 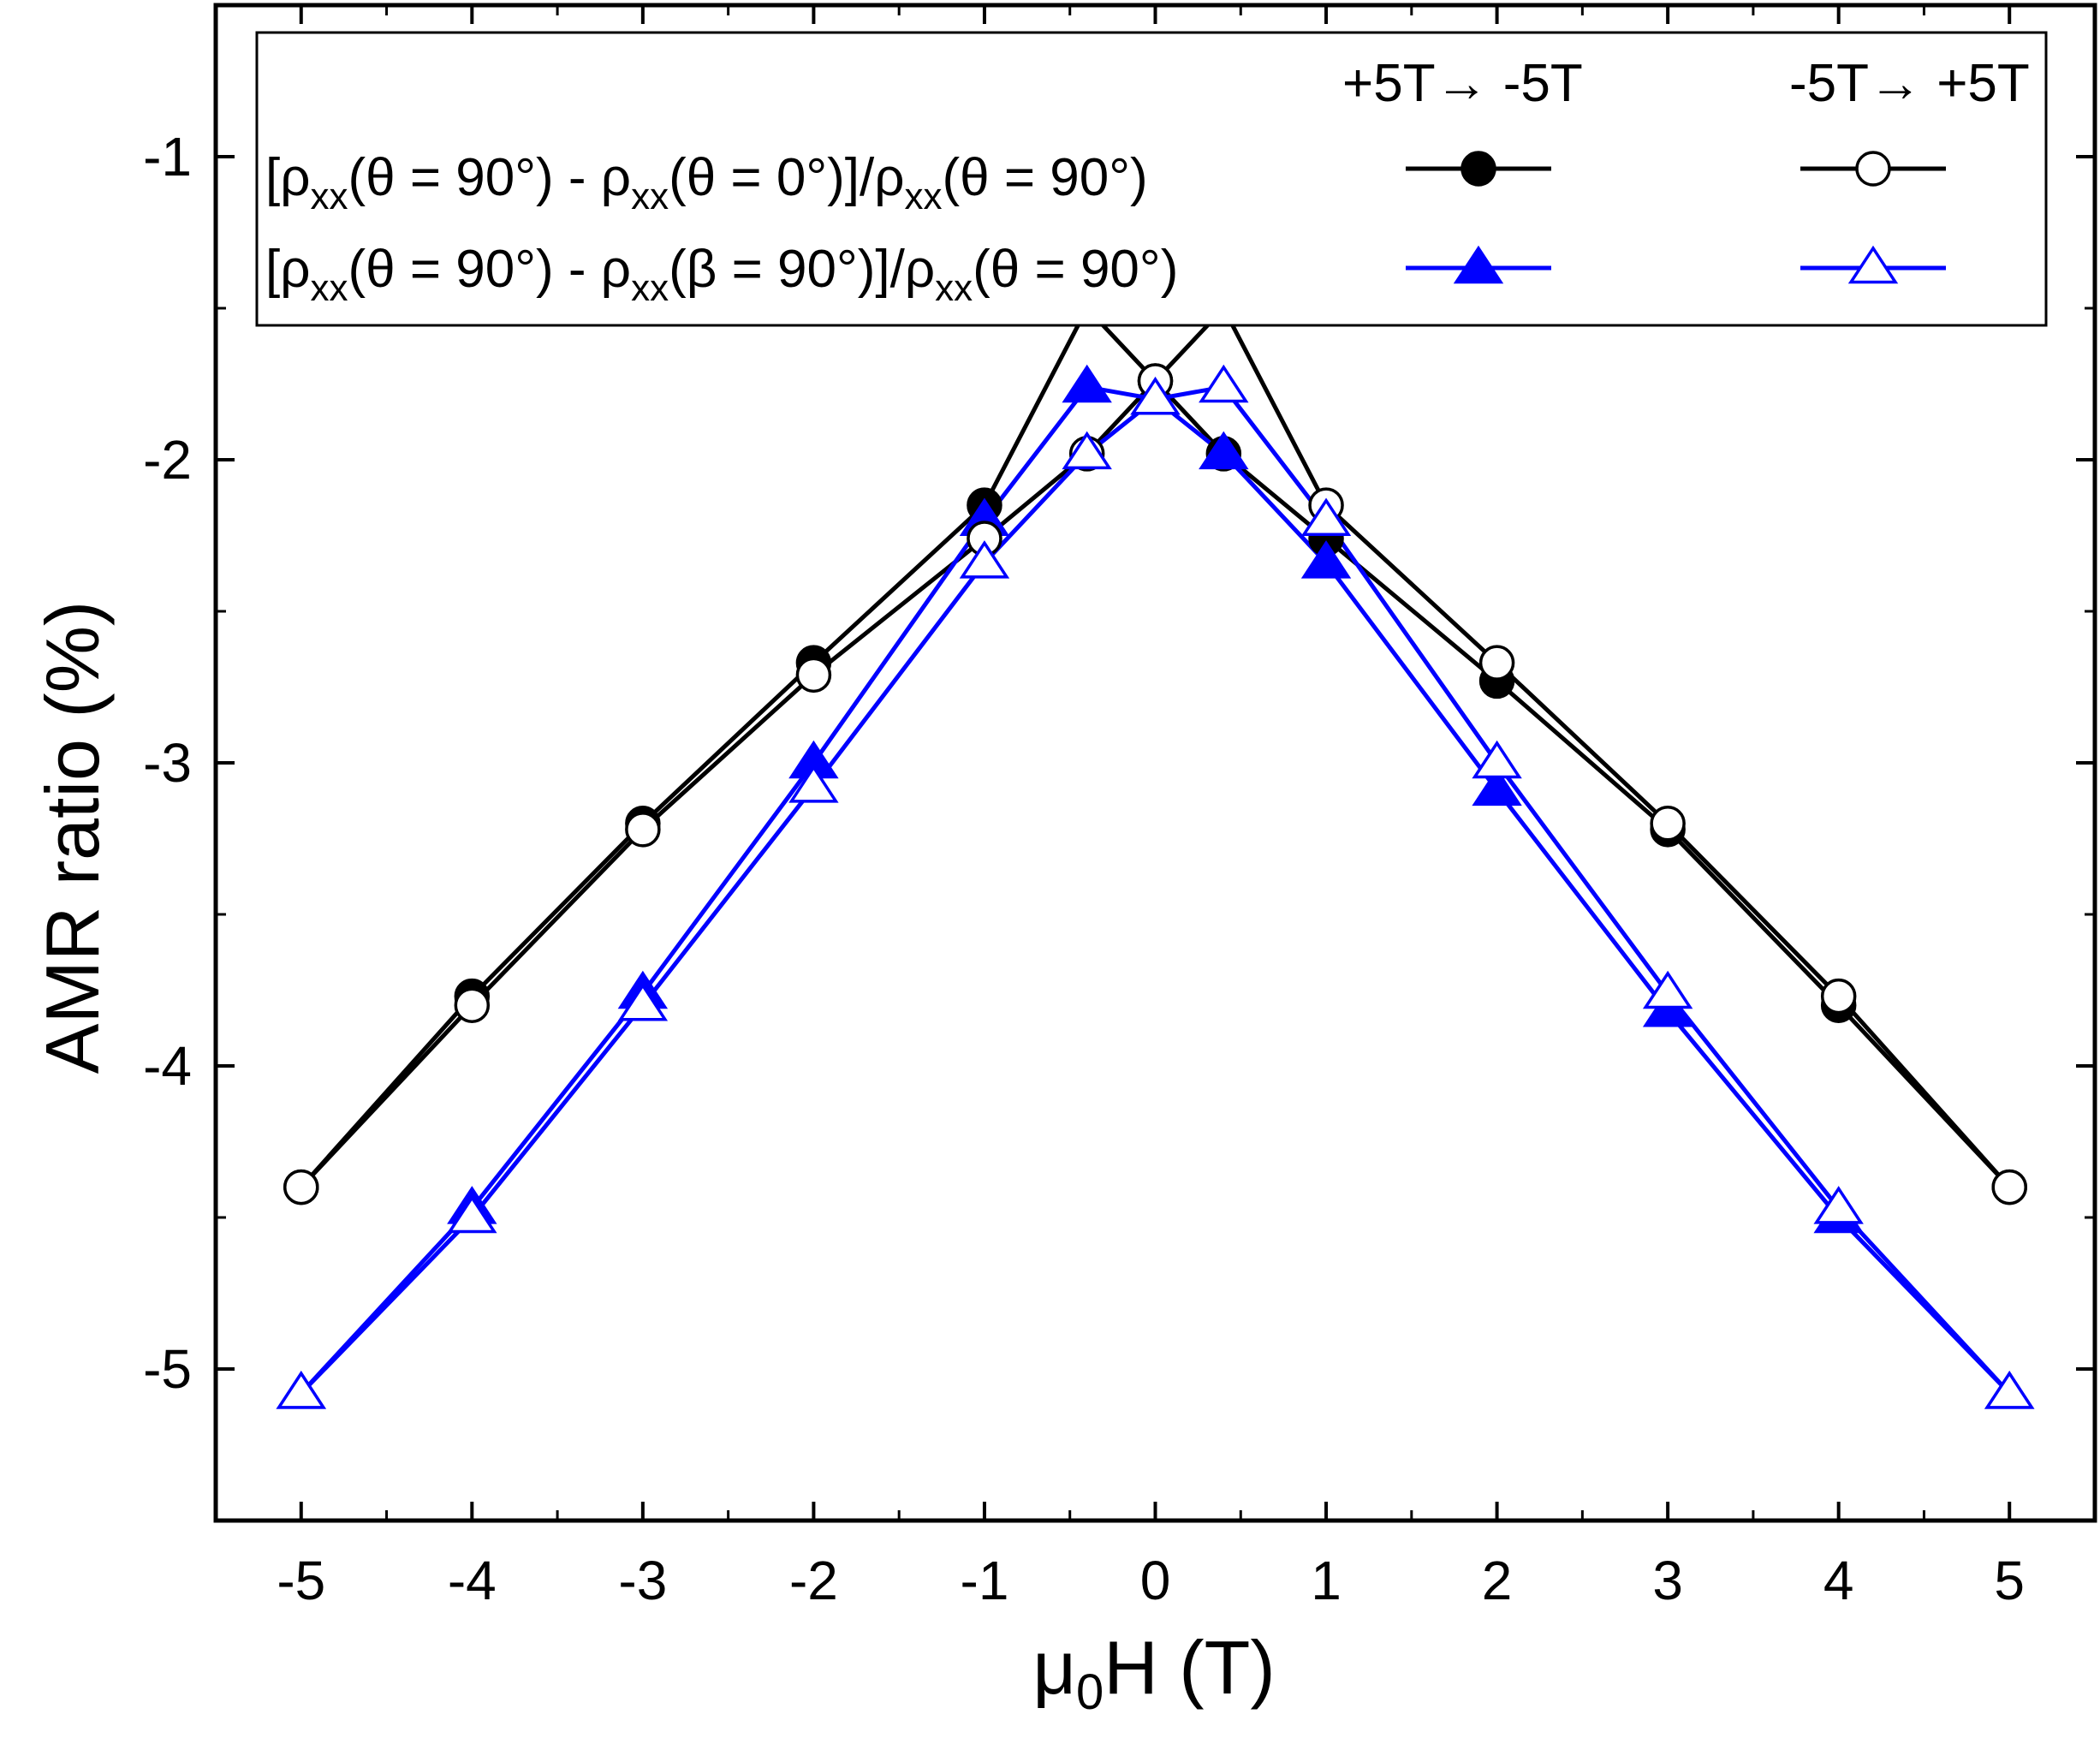 What do you see at coordinates (2009, 1581) in the screenshot?
I see `x-tick-label: 5` at bounding box center [2009, 1581].